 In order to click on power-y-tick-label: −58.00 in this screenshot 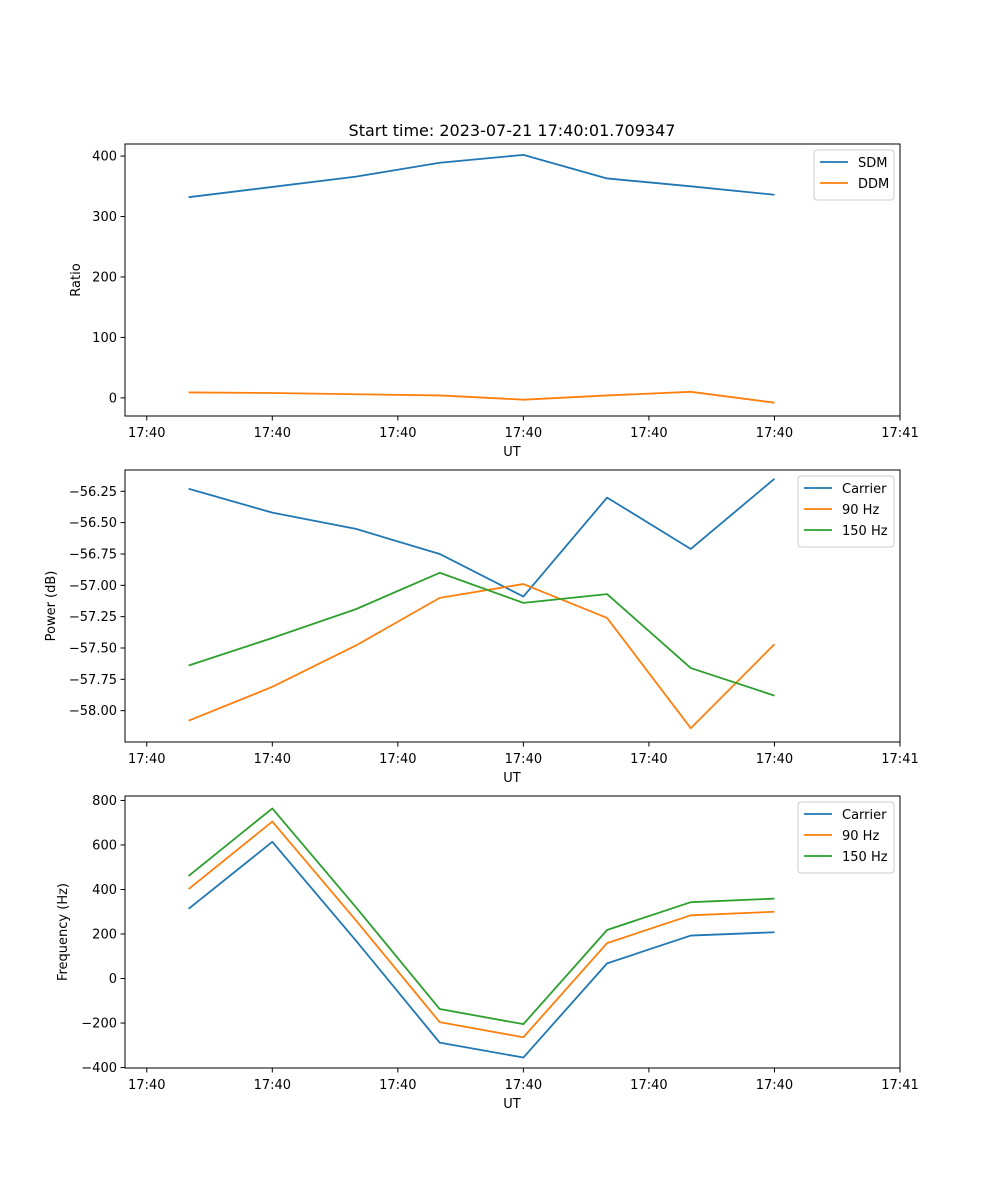, I will do `click(93, 711)`.